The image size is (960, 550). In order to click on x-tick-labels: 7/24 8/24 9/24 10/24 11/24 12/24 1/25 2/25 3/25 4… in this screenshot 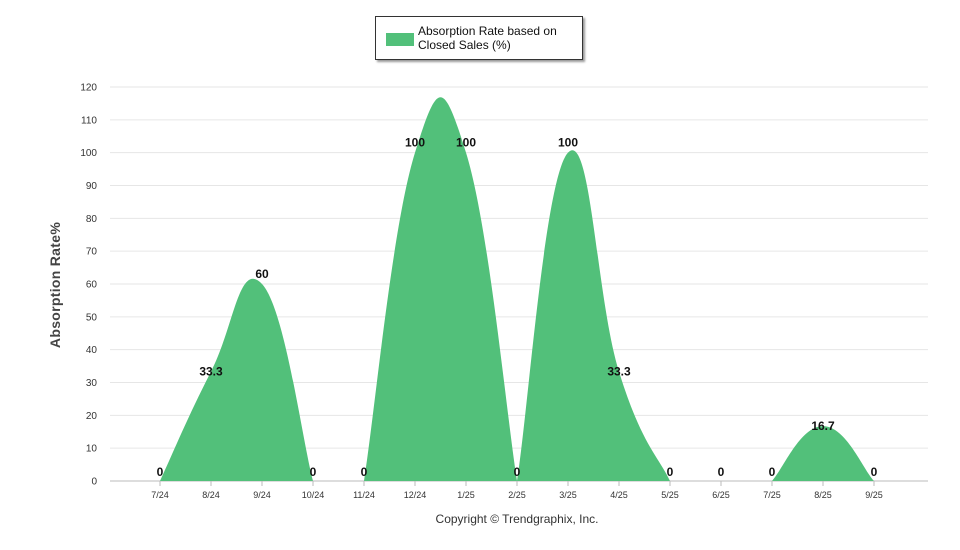, I will do `click(517, 495)`.